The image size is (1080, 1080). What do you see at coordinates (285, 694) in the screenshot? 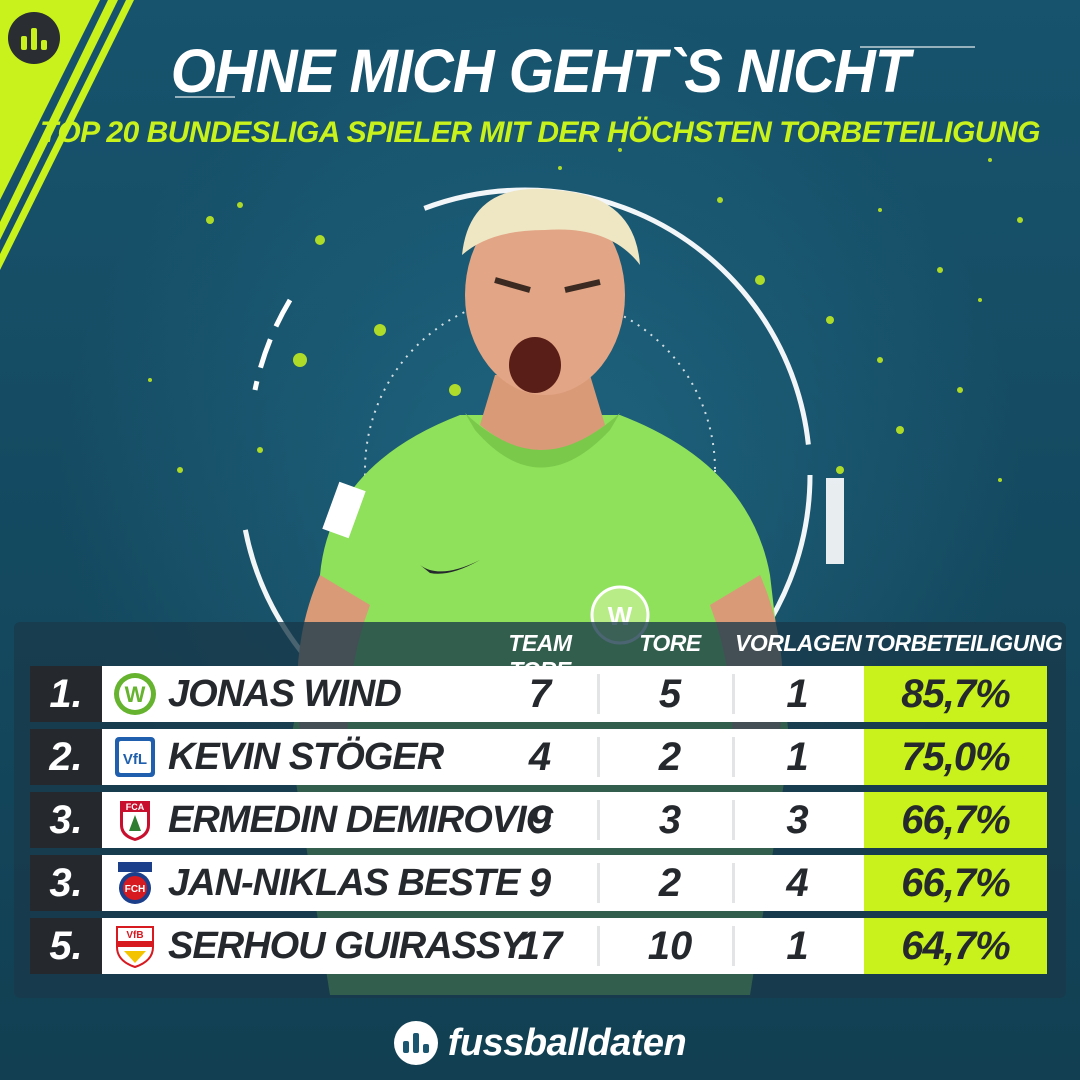
I see `player-name: JONAS WIND` at bounding box center [285, 694].